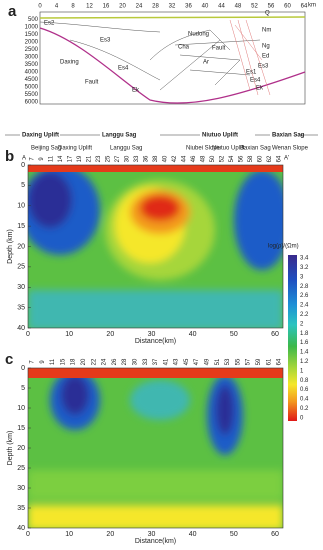 The height and width of the screenshot is (550, 323). Describe the element at coordinates (265, 57) in the screenshot. I see `unit-label: Ed` at that location.